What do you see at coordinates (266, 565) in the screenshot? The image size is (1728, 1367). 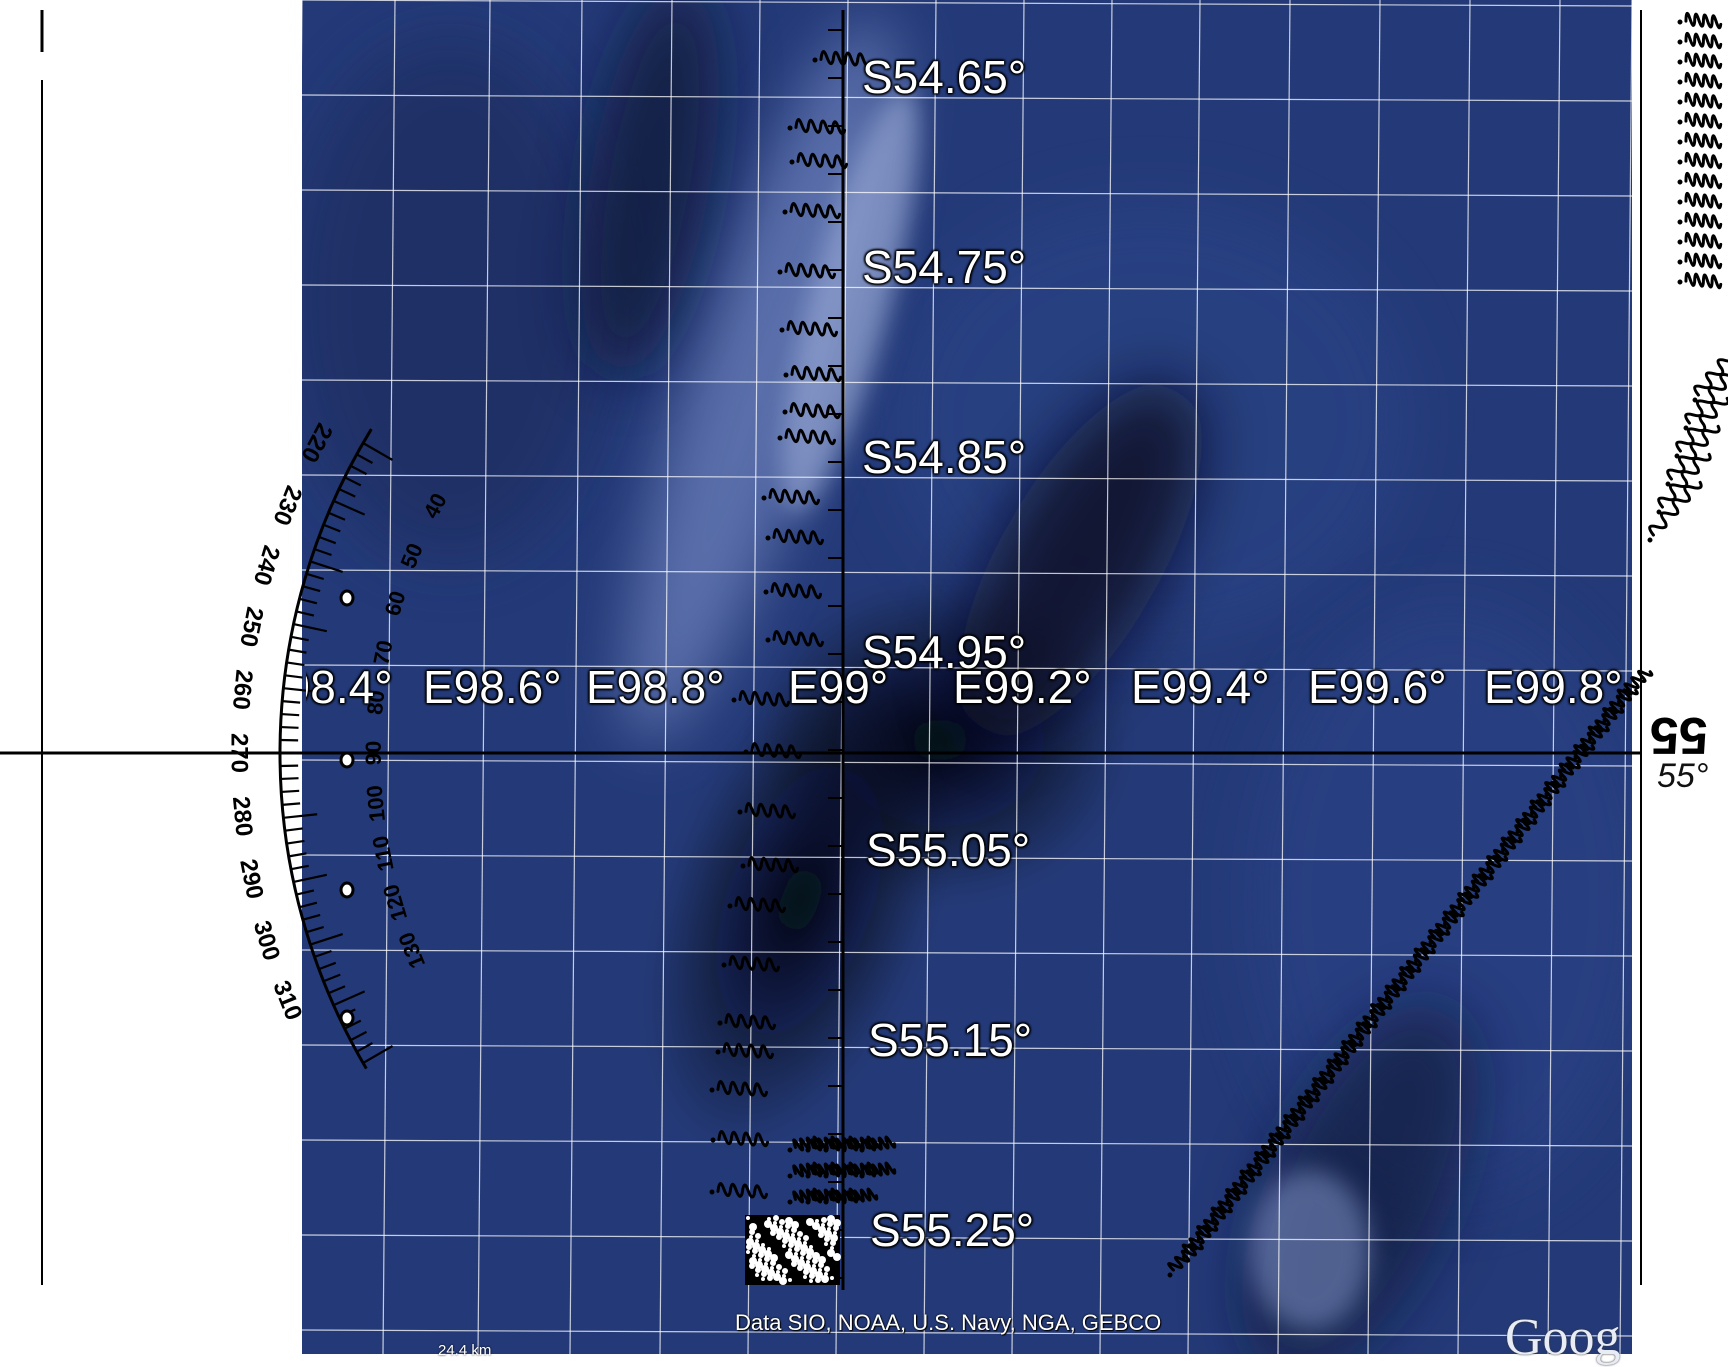 I see `compass-outer-label: 240` at bounding box center [266, 565].